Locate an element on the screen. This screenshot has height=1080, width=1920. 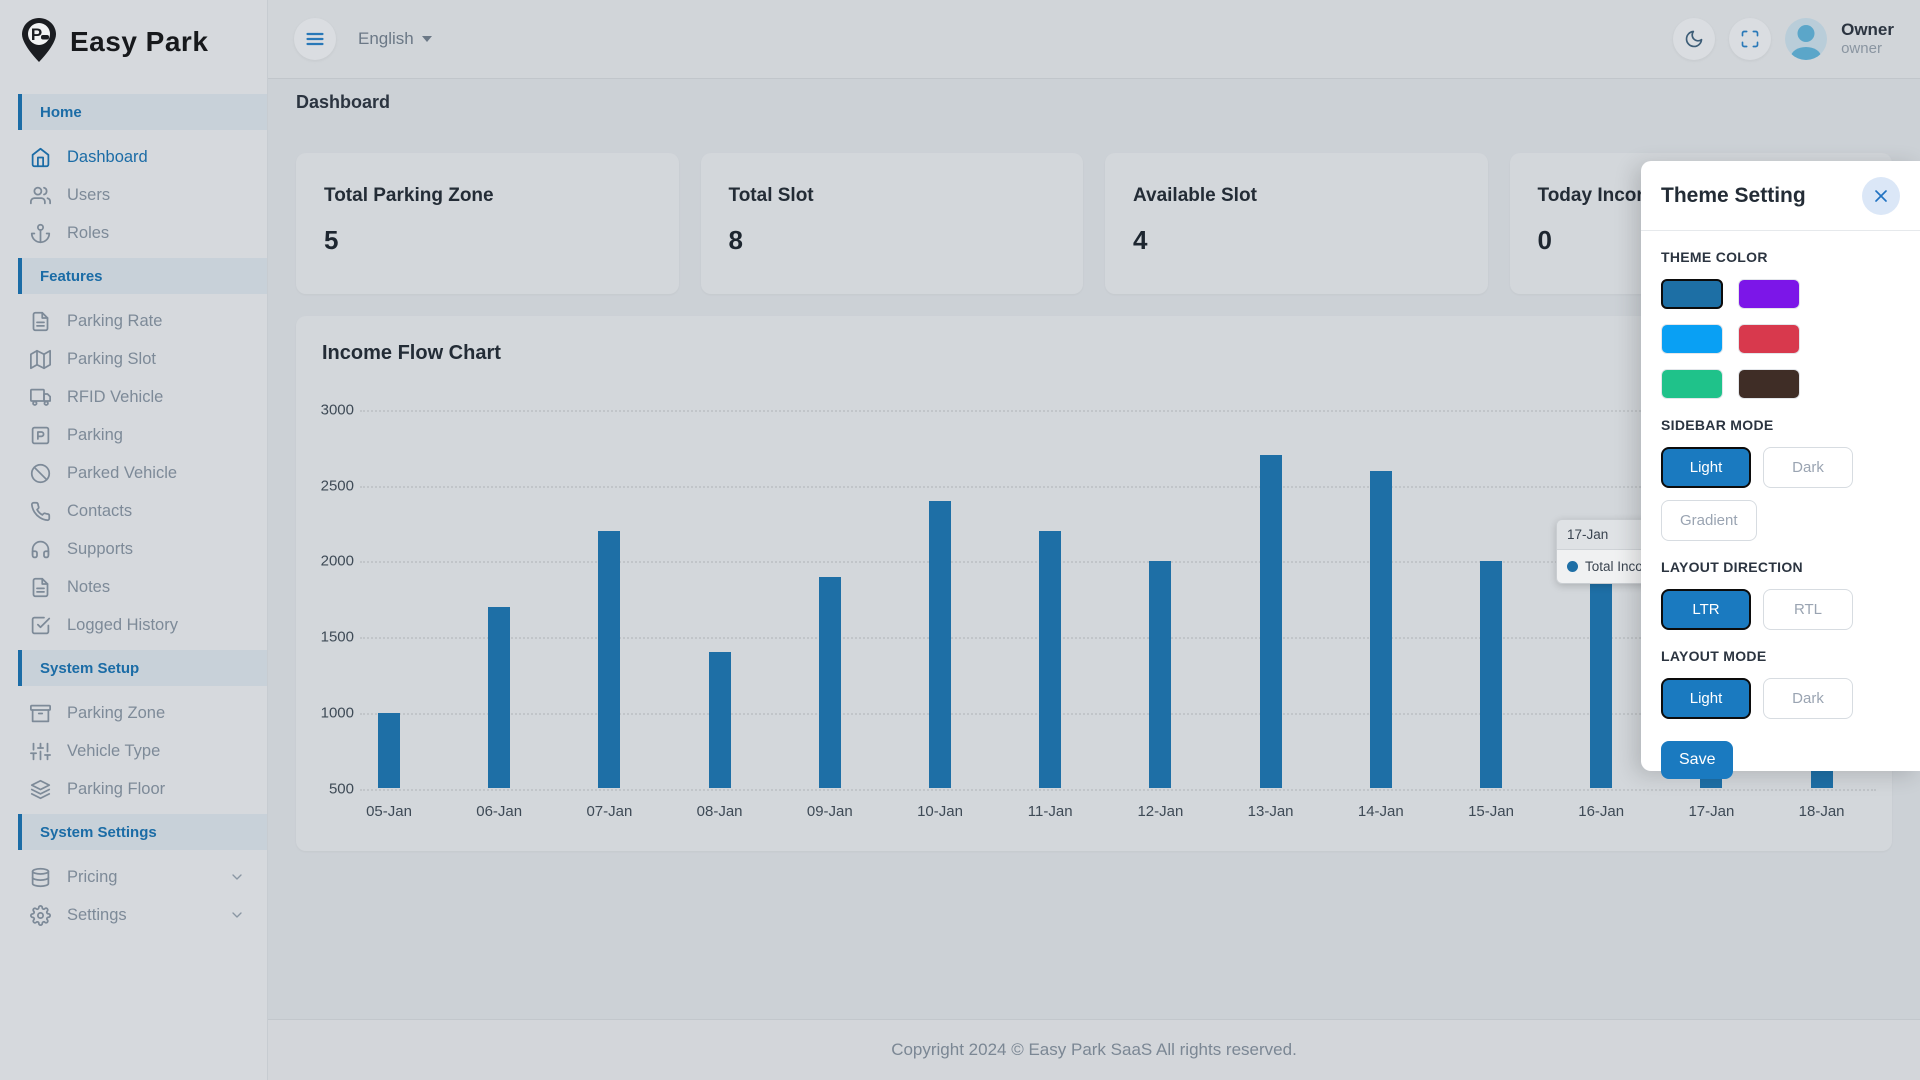
sidebar-item-label: Supports is located at coordinates (100, 548).